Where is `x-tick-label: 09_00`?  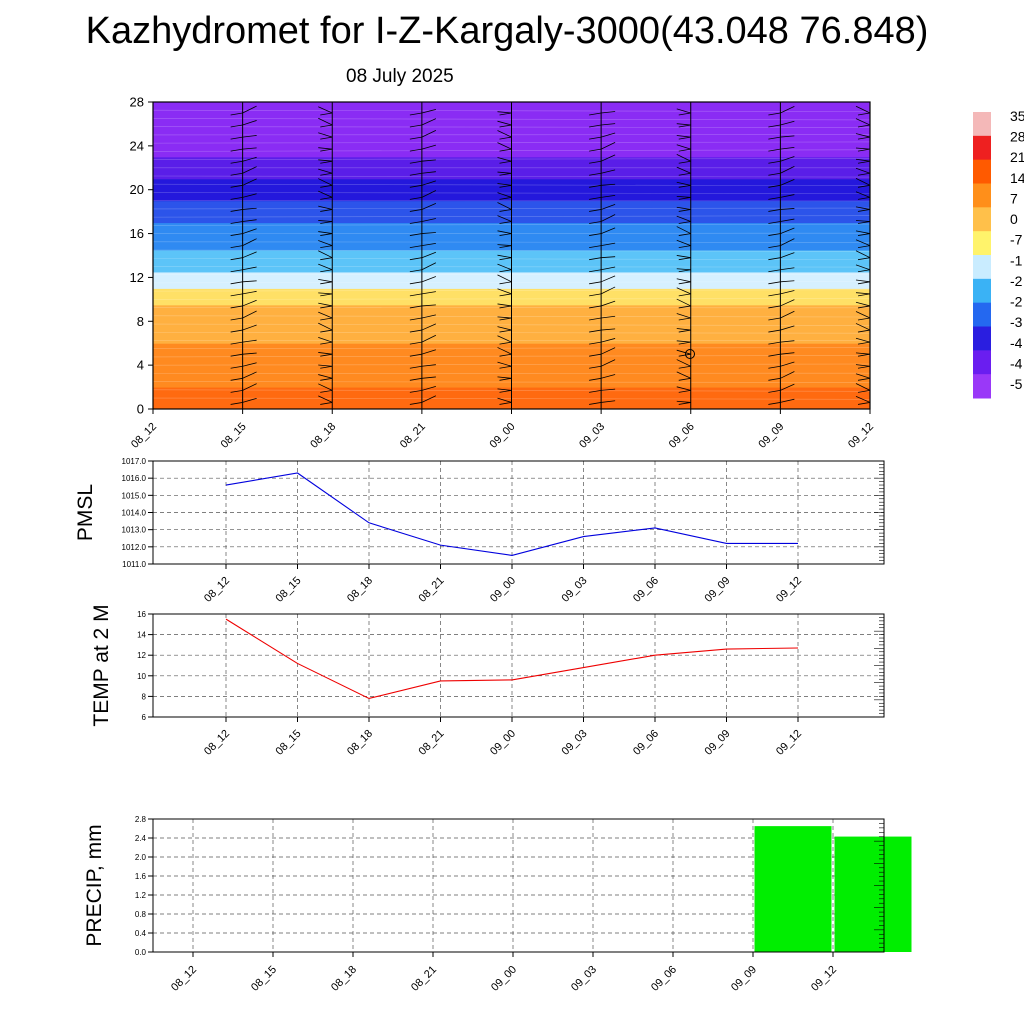 x-tick-label: 09_00 is located at coordinates (503, 743).